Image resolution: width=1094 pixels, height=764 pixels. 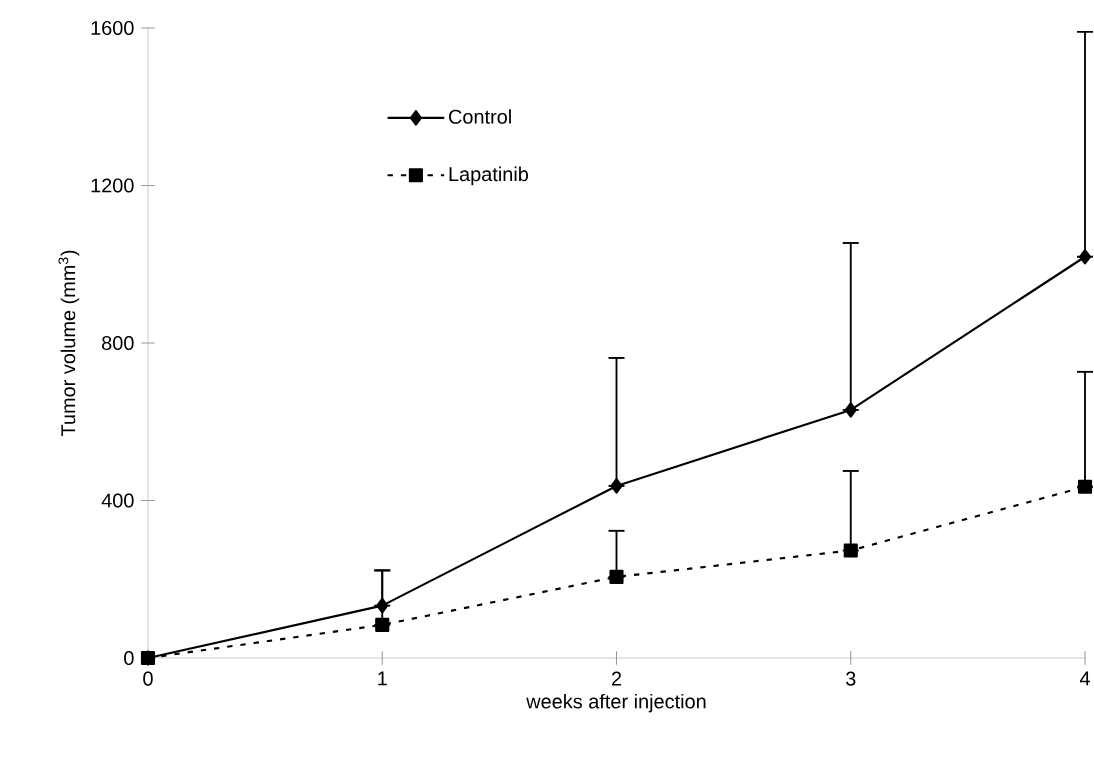 I want to click on x-tick-label: 4, so click(x=1084, y=678).